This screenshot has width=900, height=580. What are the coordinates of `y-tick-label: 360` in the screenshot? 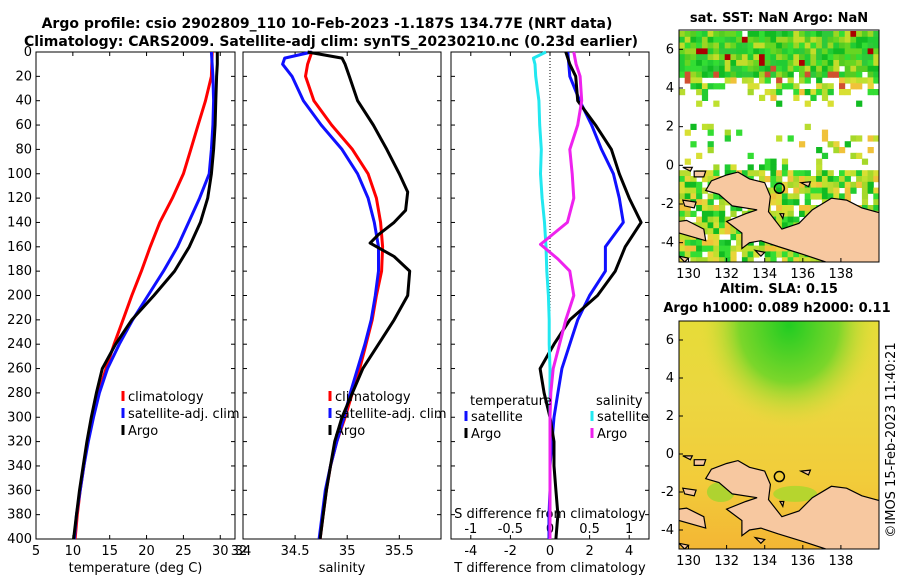 It's located at (19, 490).